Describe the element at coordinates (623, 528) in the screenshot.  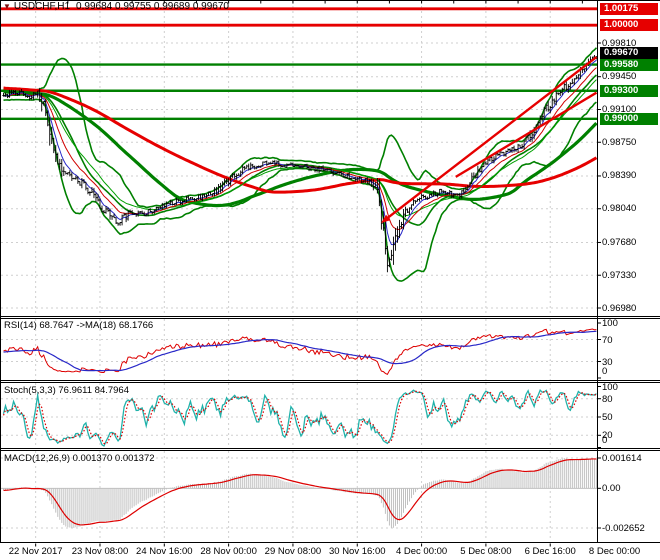
I see `macd-axis-label: -0.002652` at that location.